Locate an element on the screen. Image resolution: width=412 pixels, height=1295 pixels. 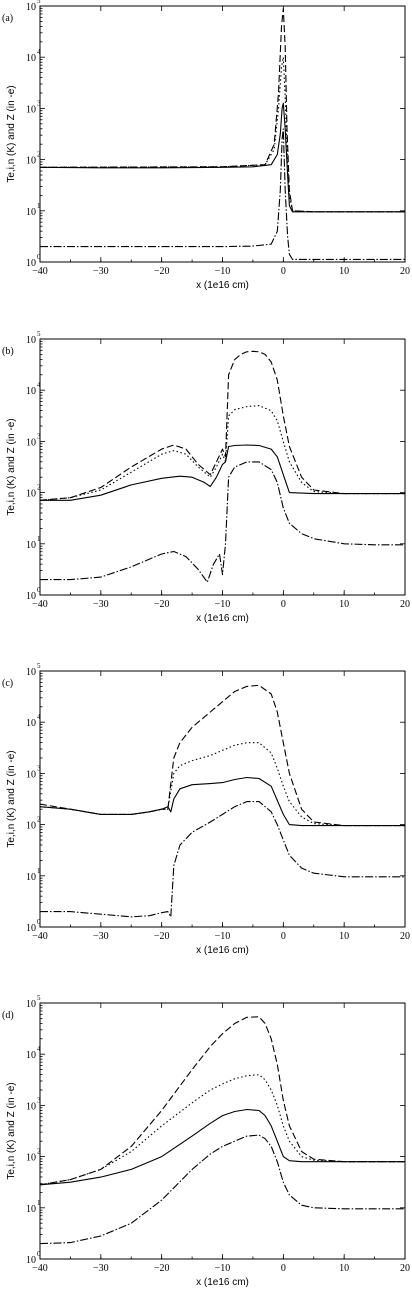
panel-label: (d) is located at coordinates (8, 1015).